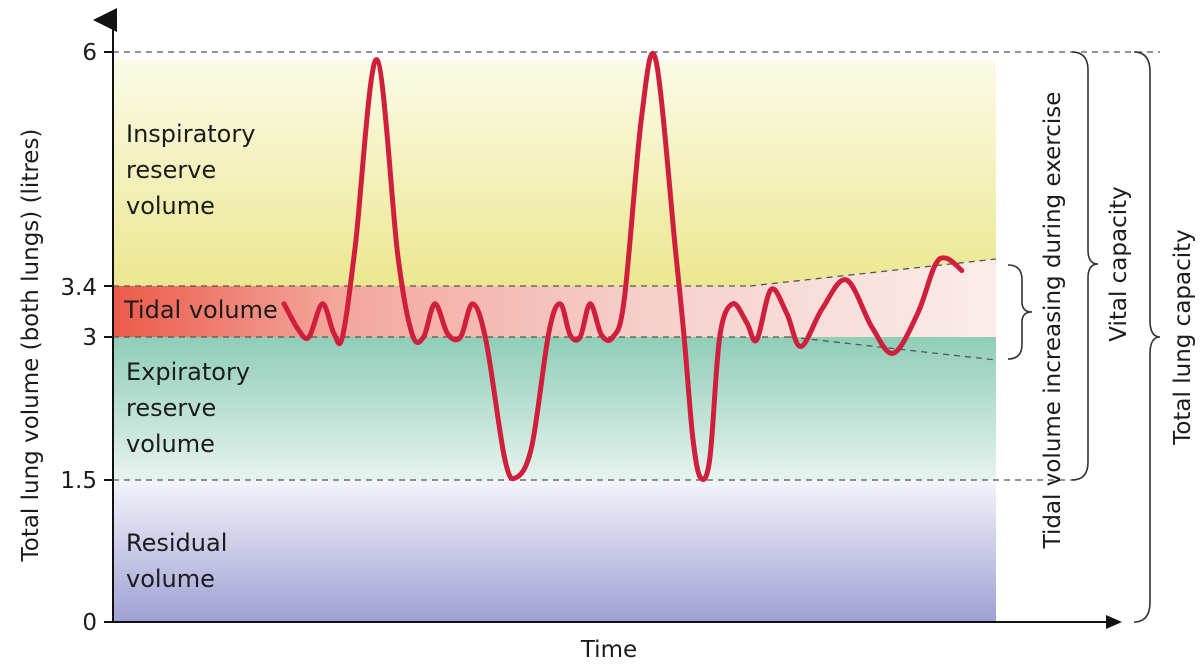  Describe the element at coordinates (1020, 312) in the screenshot. I see `tidal-increase-bracket` at that location.